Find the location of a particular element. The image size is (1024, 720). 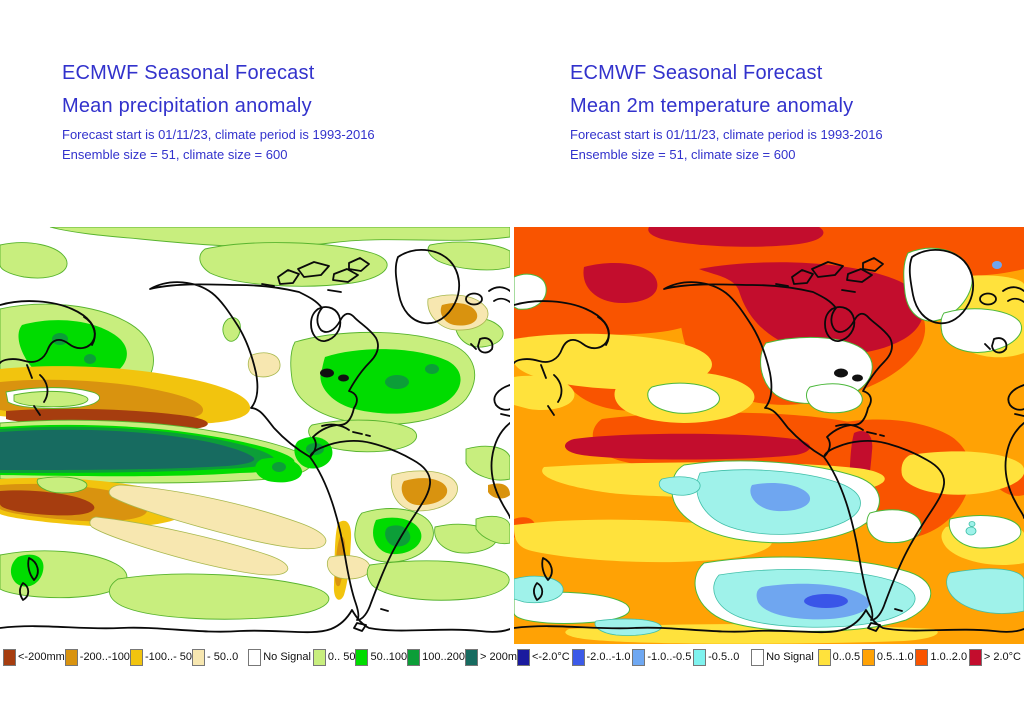

legend-label: 50..100 is located at coordinates (389, 657).